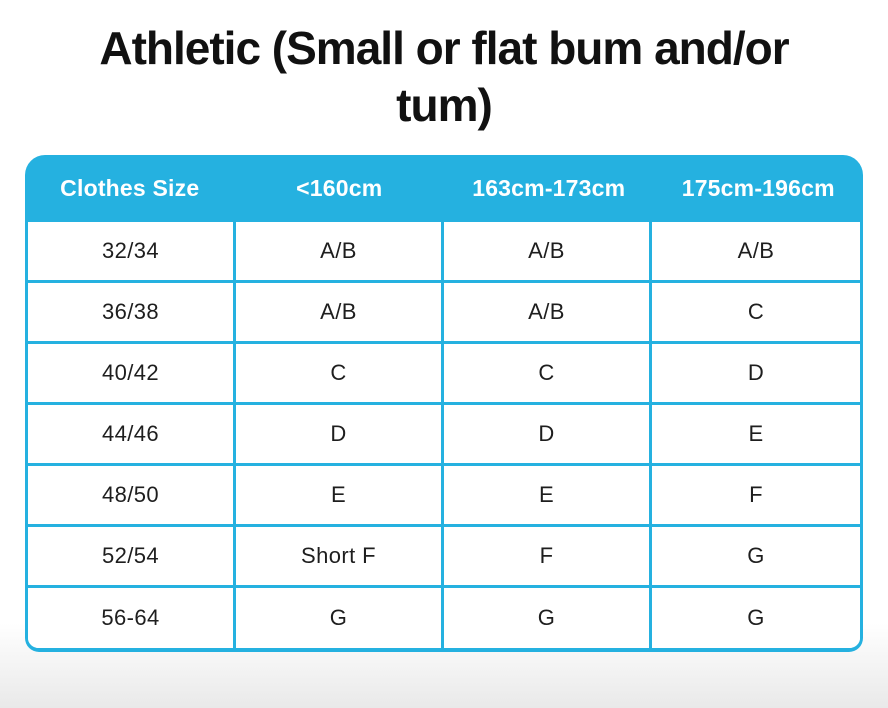 The image size is (888, 708). I want to click on table-row-48-50: 48/50 E E F, so click(444, 496).